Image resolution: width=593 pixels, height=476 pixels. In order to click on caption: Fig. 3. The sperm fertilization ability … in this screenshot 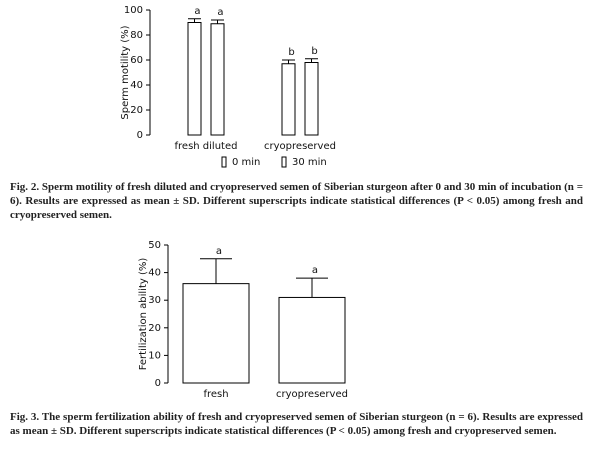, I will do `click(296, 424)`.